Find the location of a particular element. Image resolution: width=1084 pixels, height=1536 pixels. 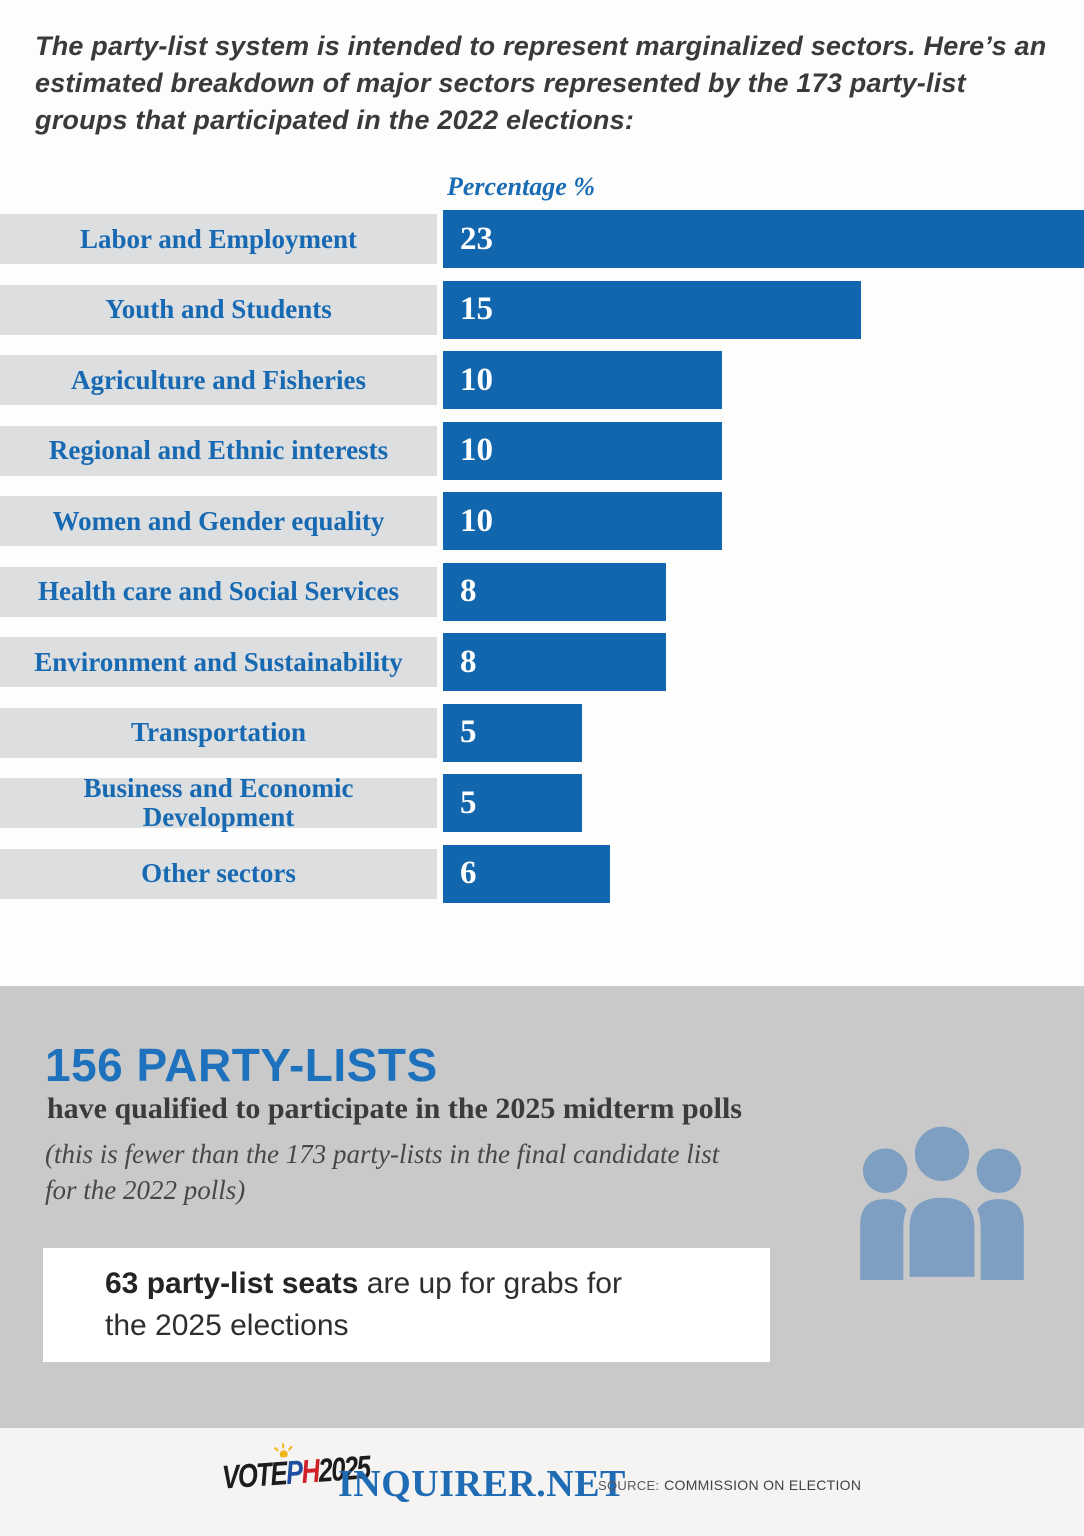

source-label: SOURCE: is located at coordinates (629, 1485).